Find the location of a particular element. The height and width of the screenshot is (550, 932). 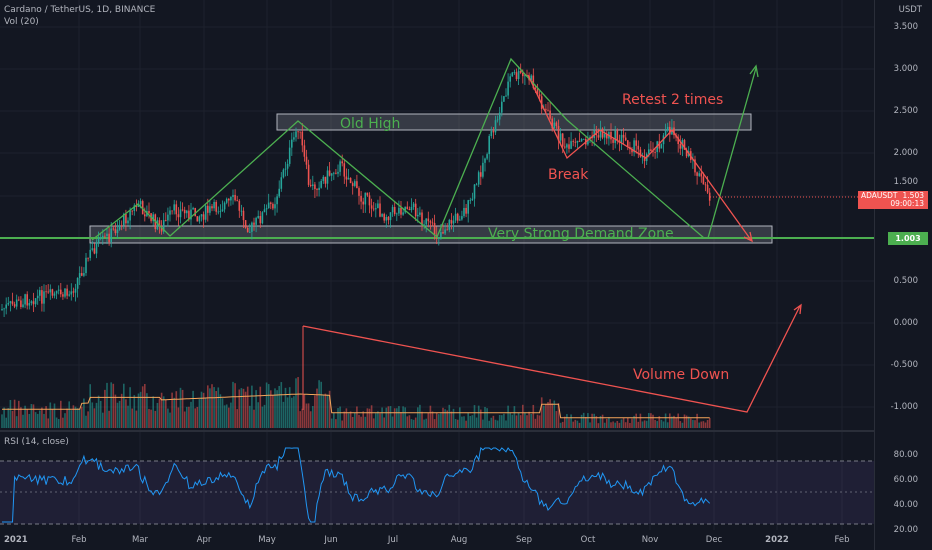

red-trend-lines is located at coordinates (639, 157).